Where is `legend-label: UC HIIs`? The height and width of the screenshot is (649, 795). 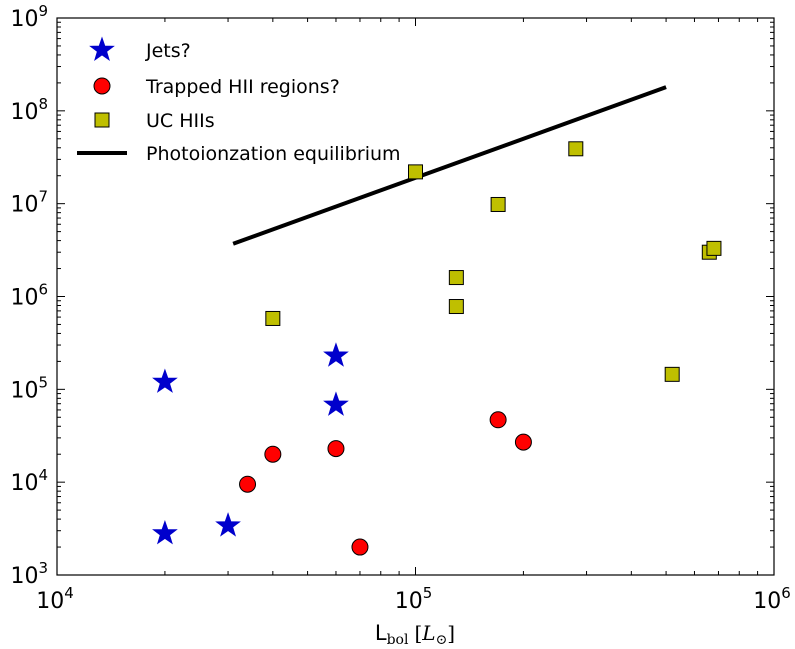 legend-label: UC HIIs is located at coordinates (180, 121).